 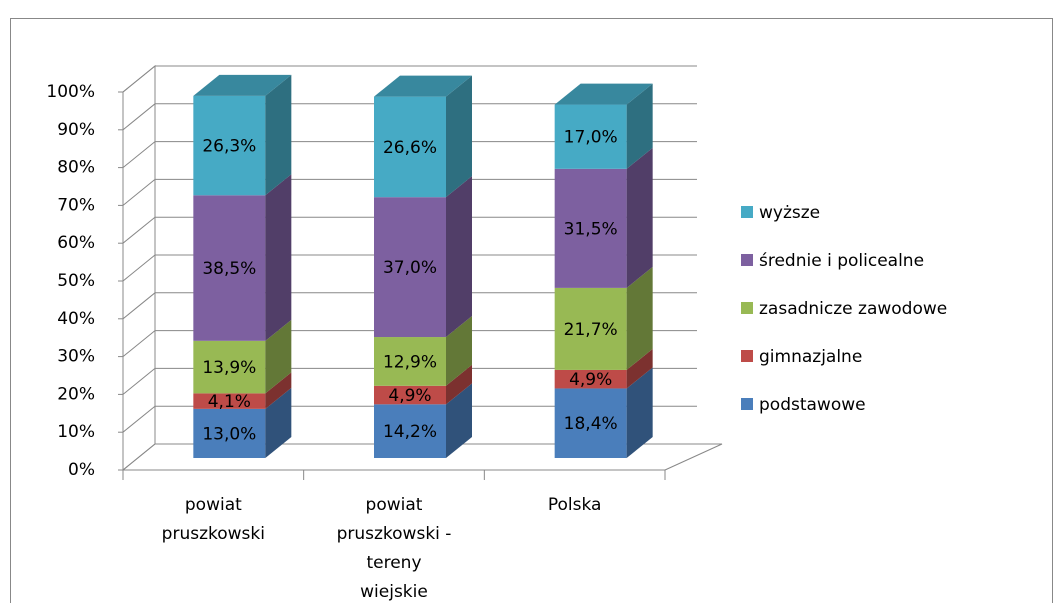 I want to click on data-label: 31,5%, so click(x=591, y=229).